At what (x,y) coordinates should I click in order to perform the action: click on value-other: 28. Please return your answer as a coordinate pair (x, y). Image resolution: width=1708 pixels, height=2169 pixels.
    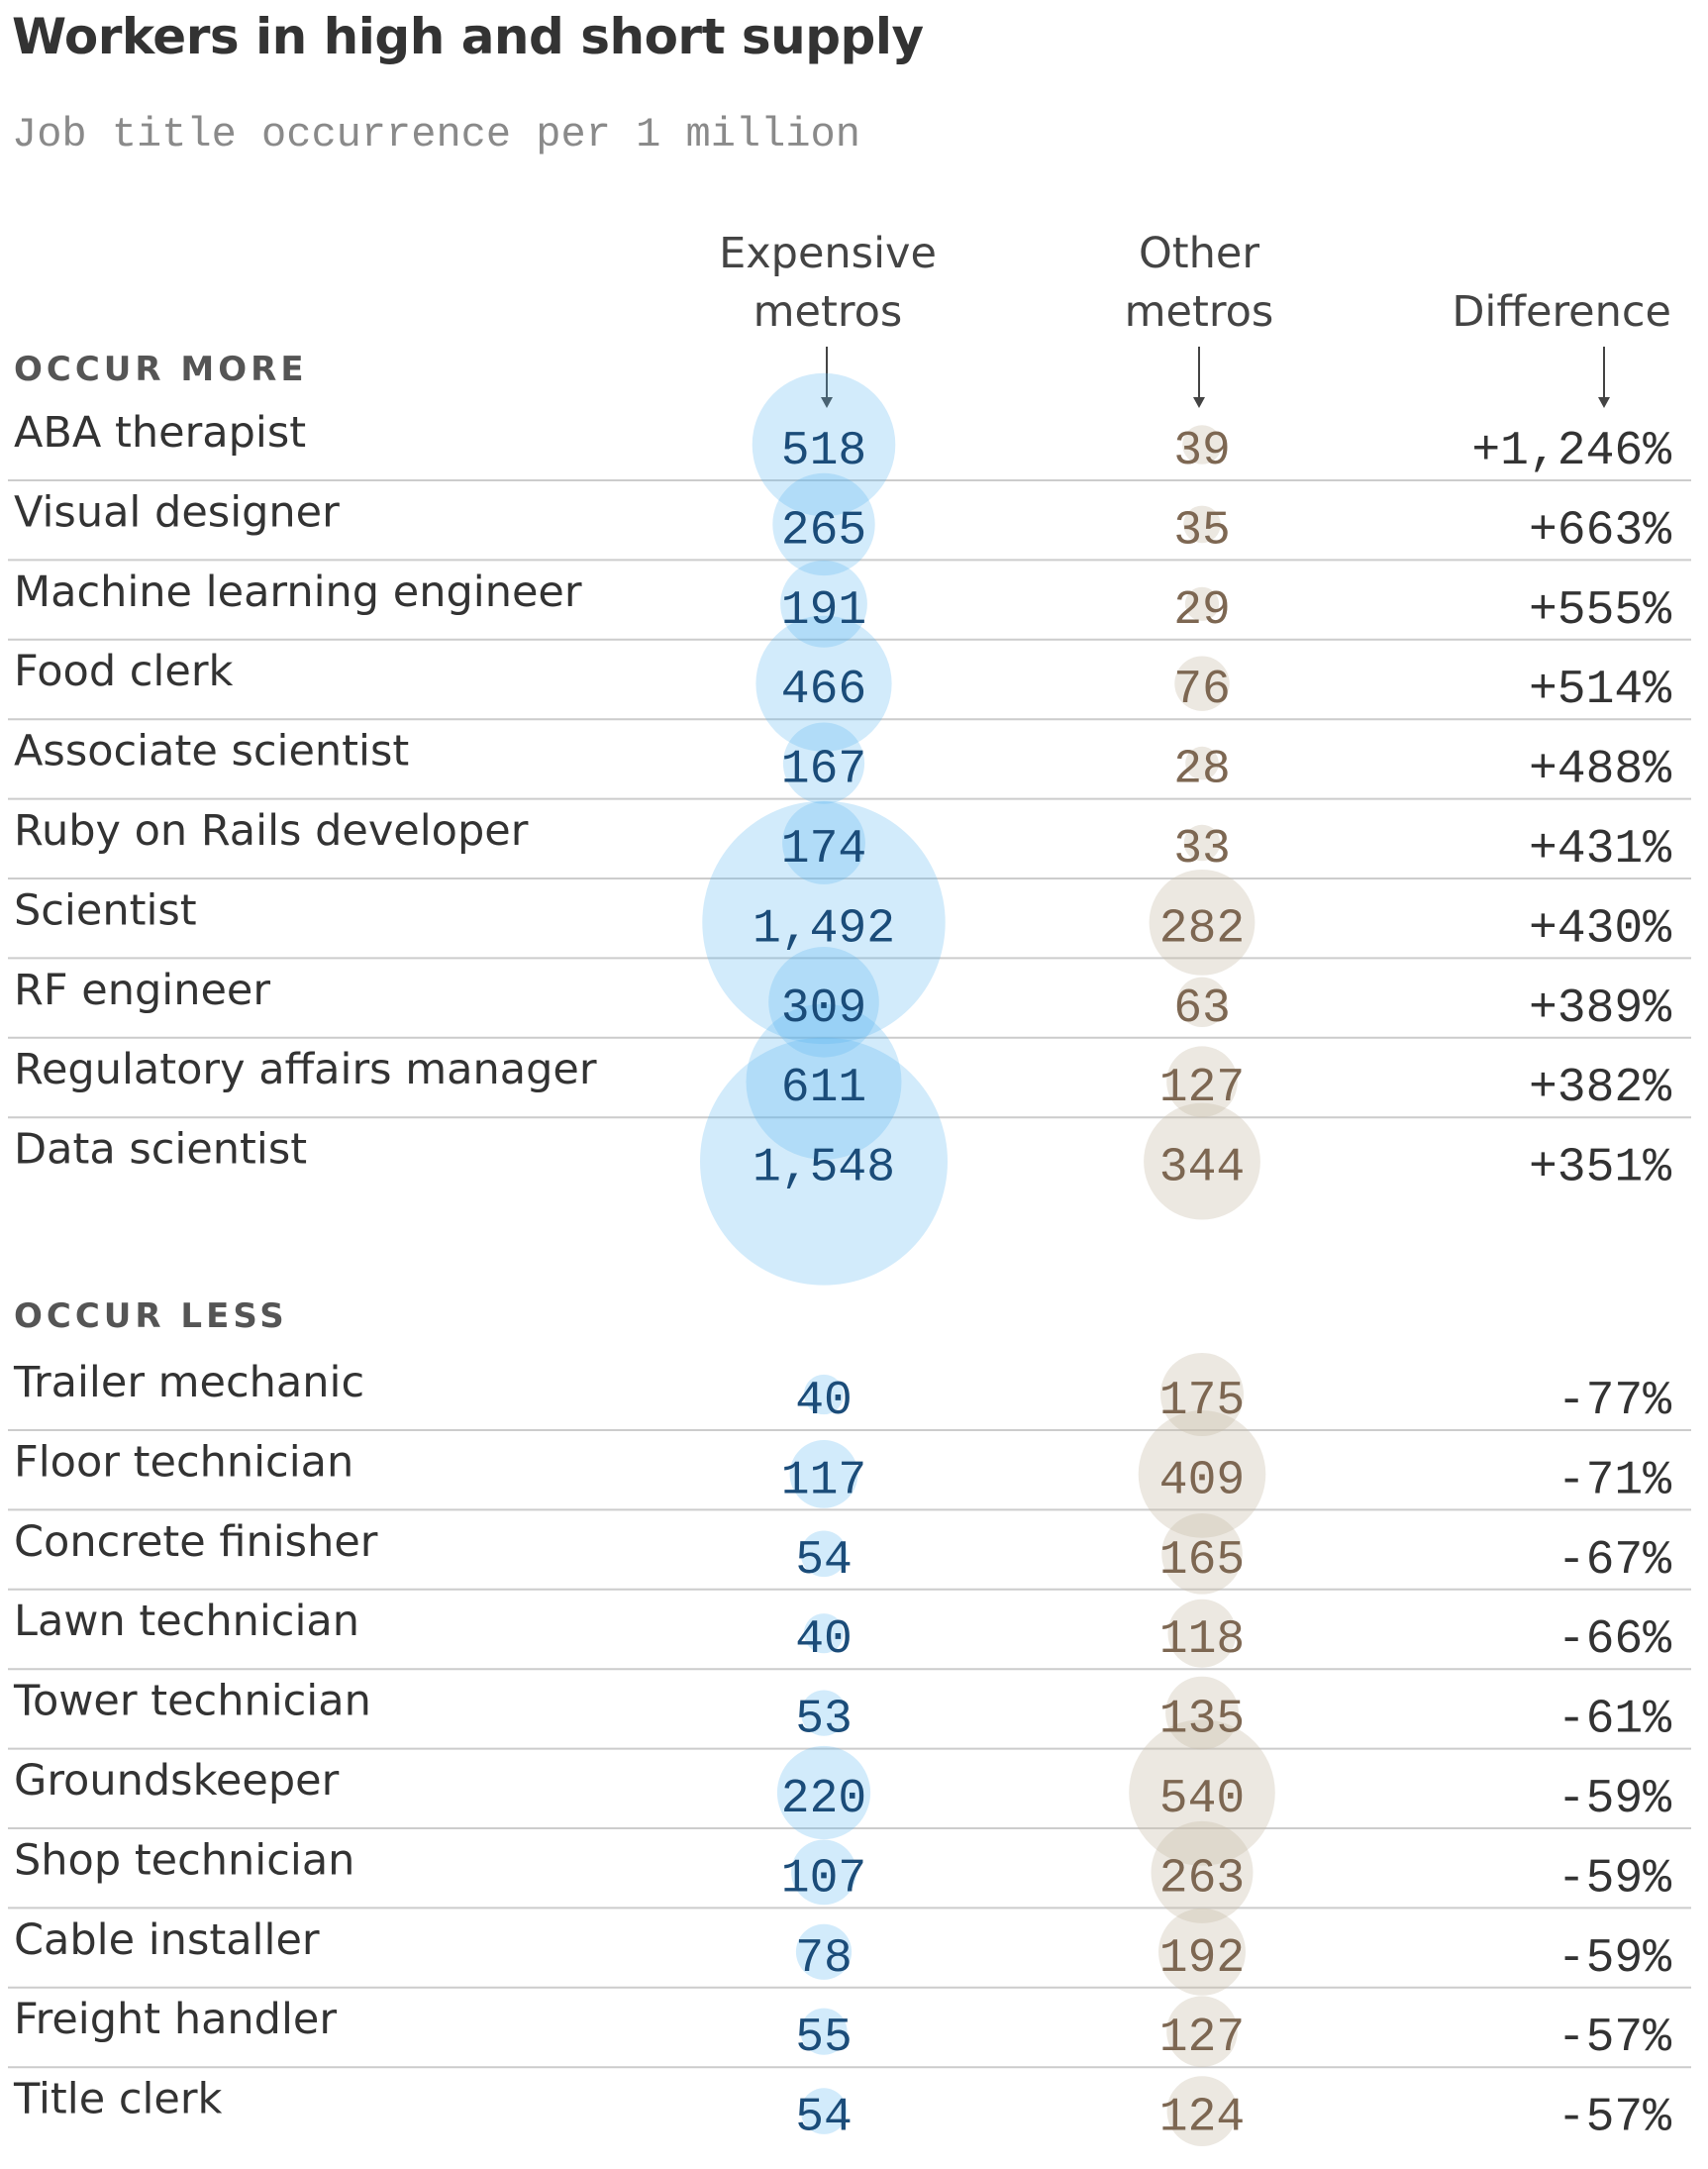
    Looking at the image, I should click on (1202, 770).